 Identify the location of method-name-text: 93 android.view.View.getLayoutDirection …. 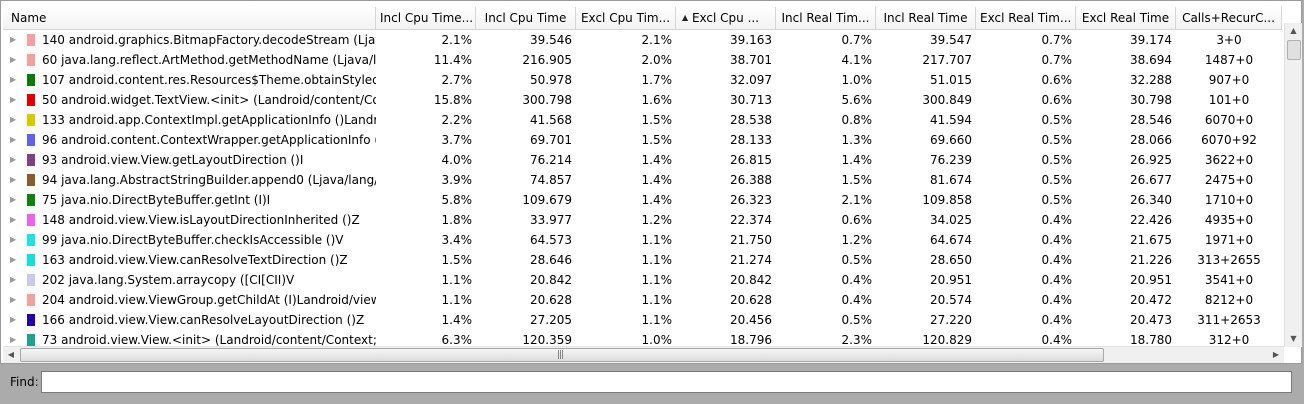
(173, 160).